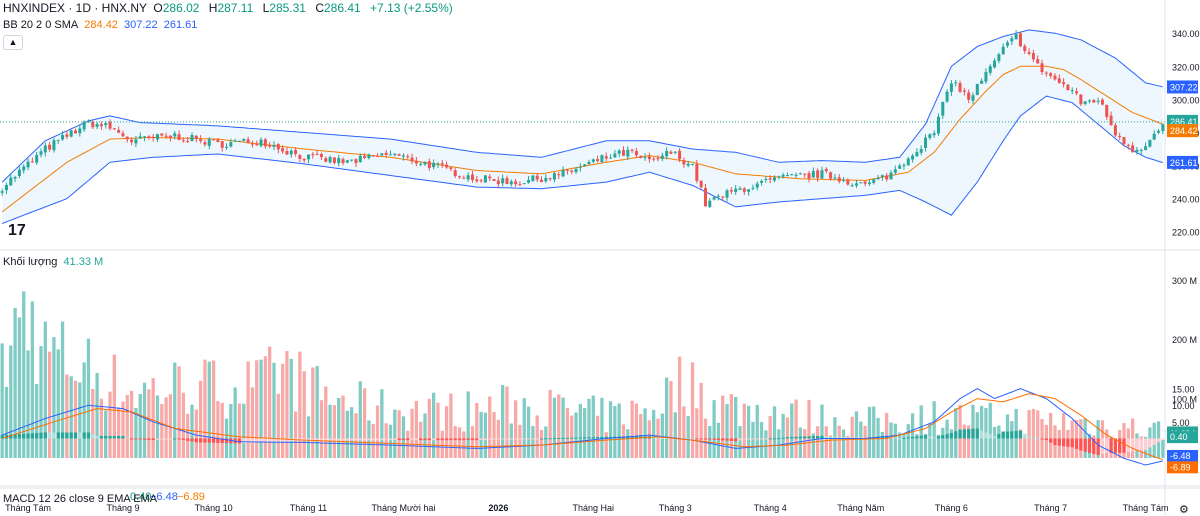 This screenshot has width=1200, height=516. I want to click on time-axis-label: Tháng 3, so click(675, 508).